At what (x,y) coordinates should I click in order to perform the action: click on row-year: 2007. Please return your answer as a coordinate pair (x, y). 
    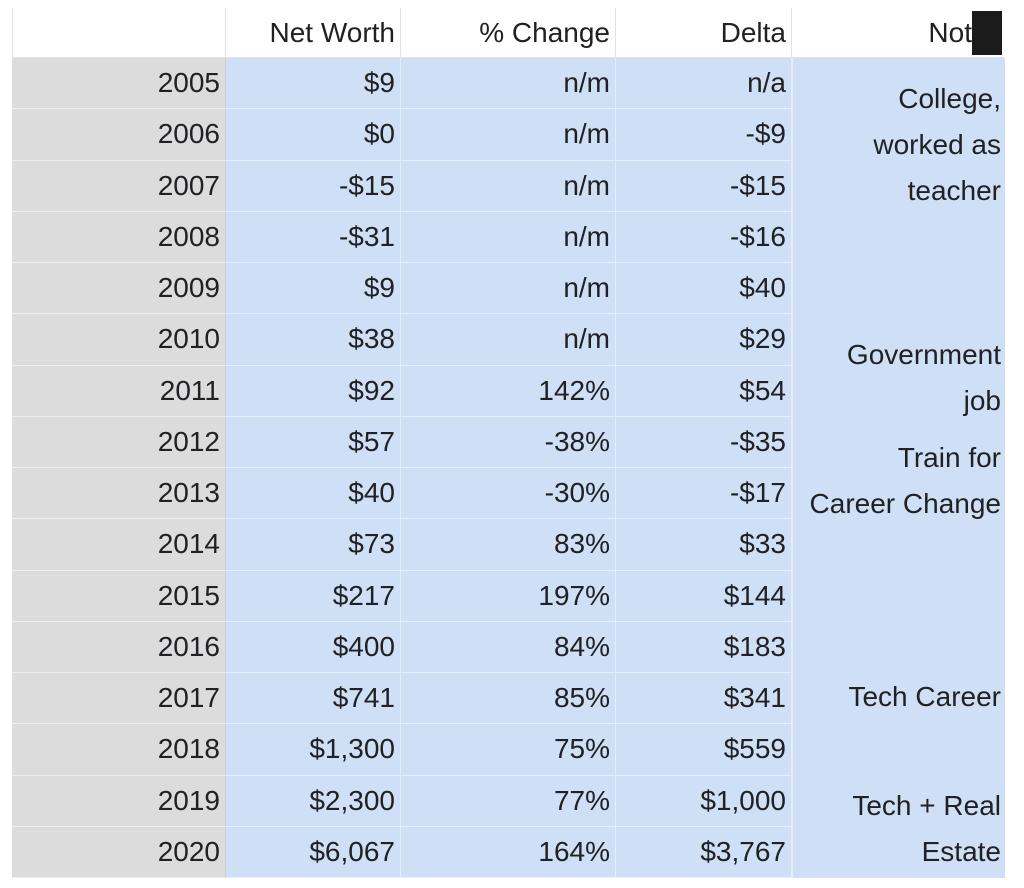
    Looking at the image, I should click on (119, 186).